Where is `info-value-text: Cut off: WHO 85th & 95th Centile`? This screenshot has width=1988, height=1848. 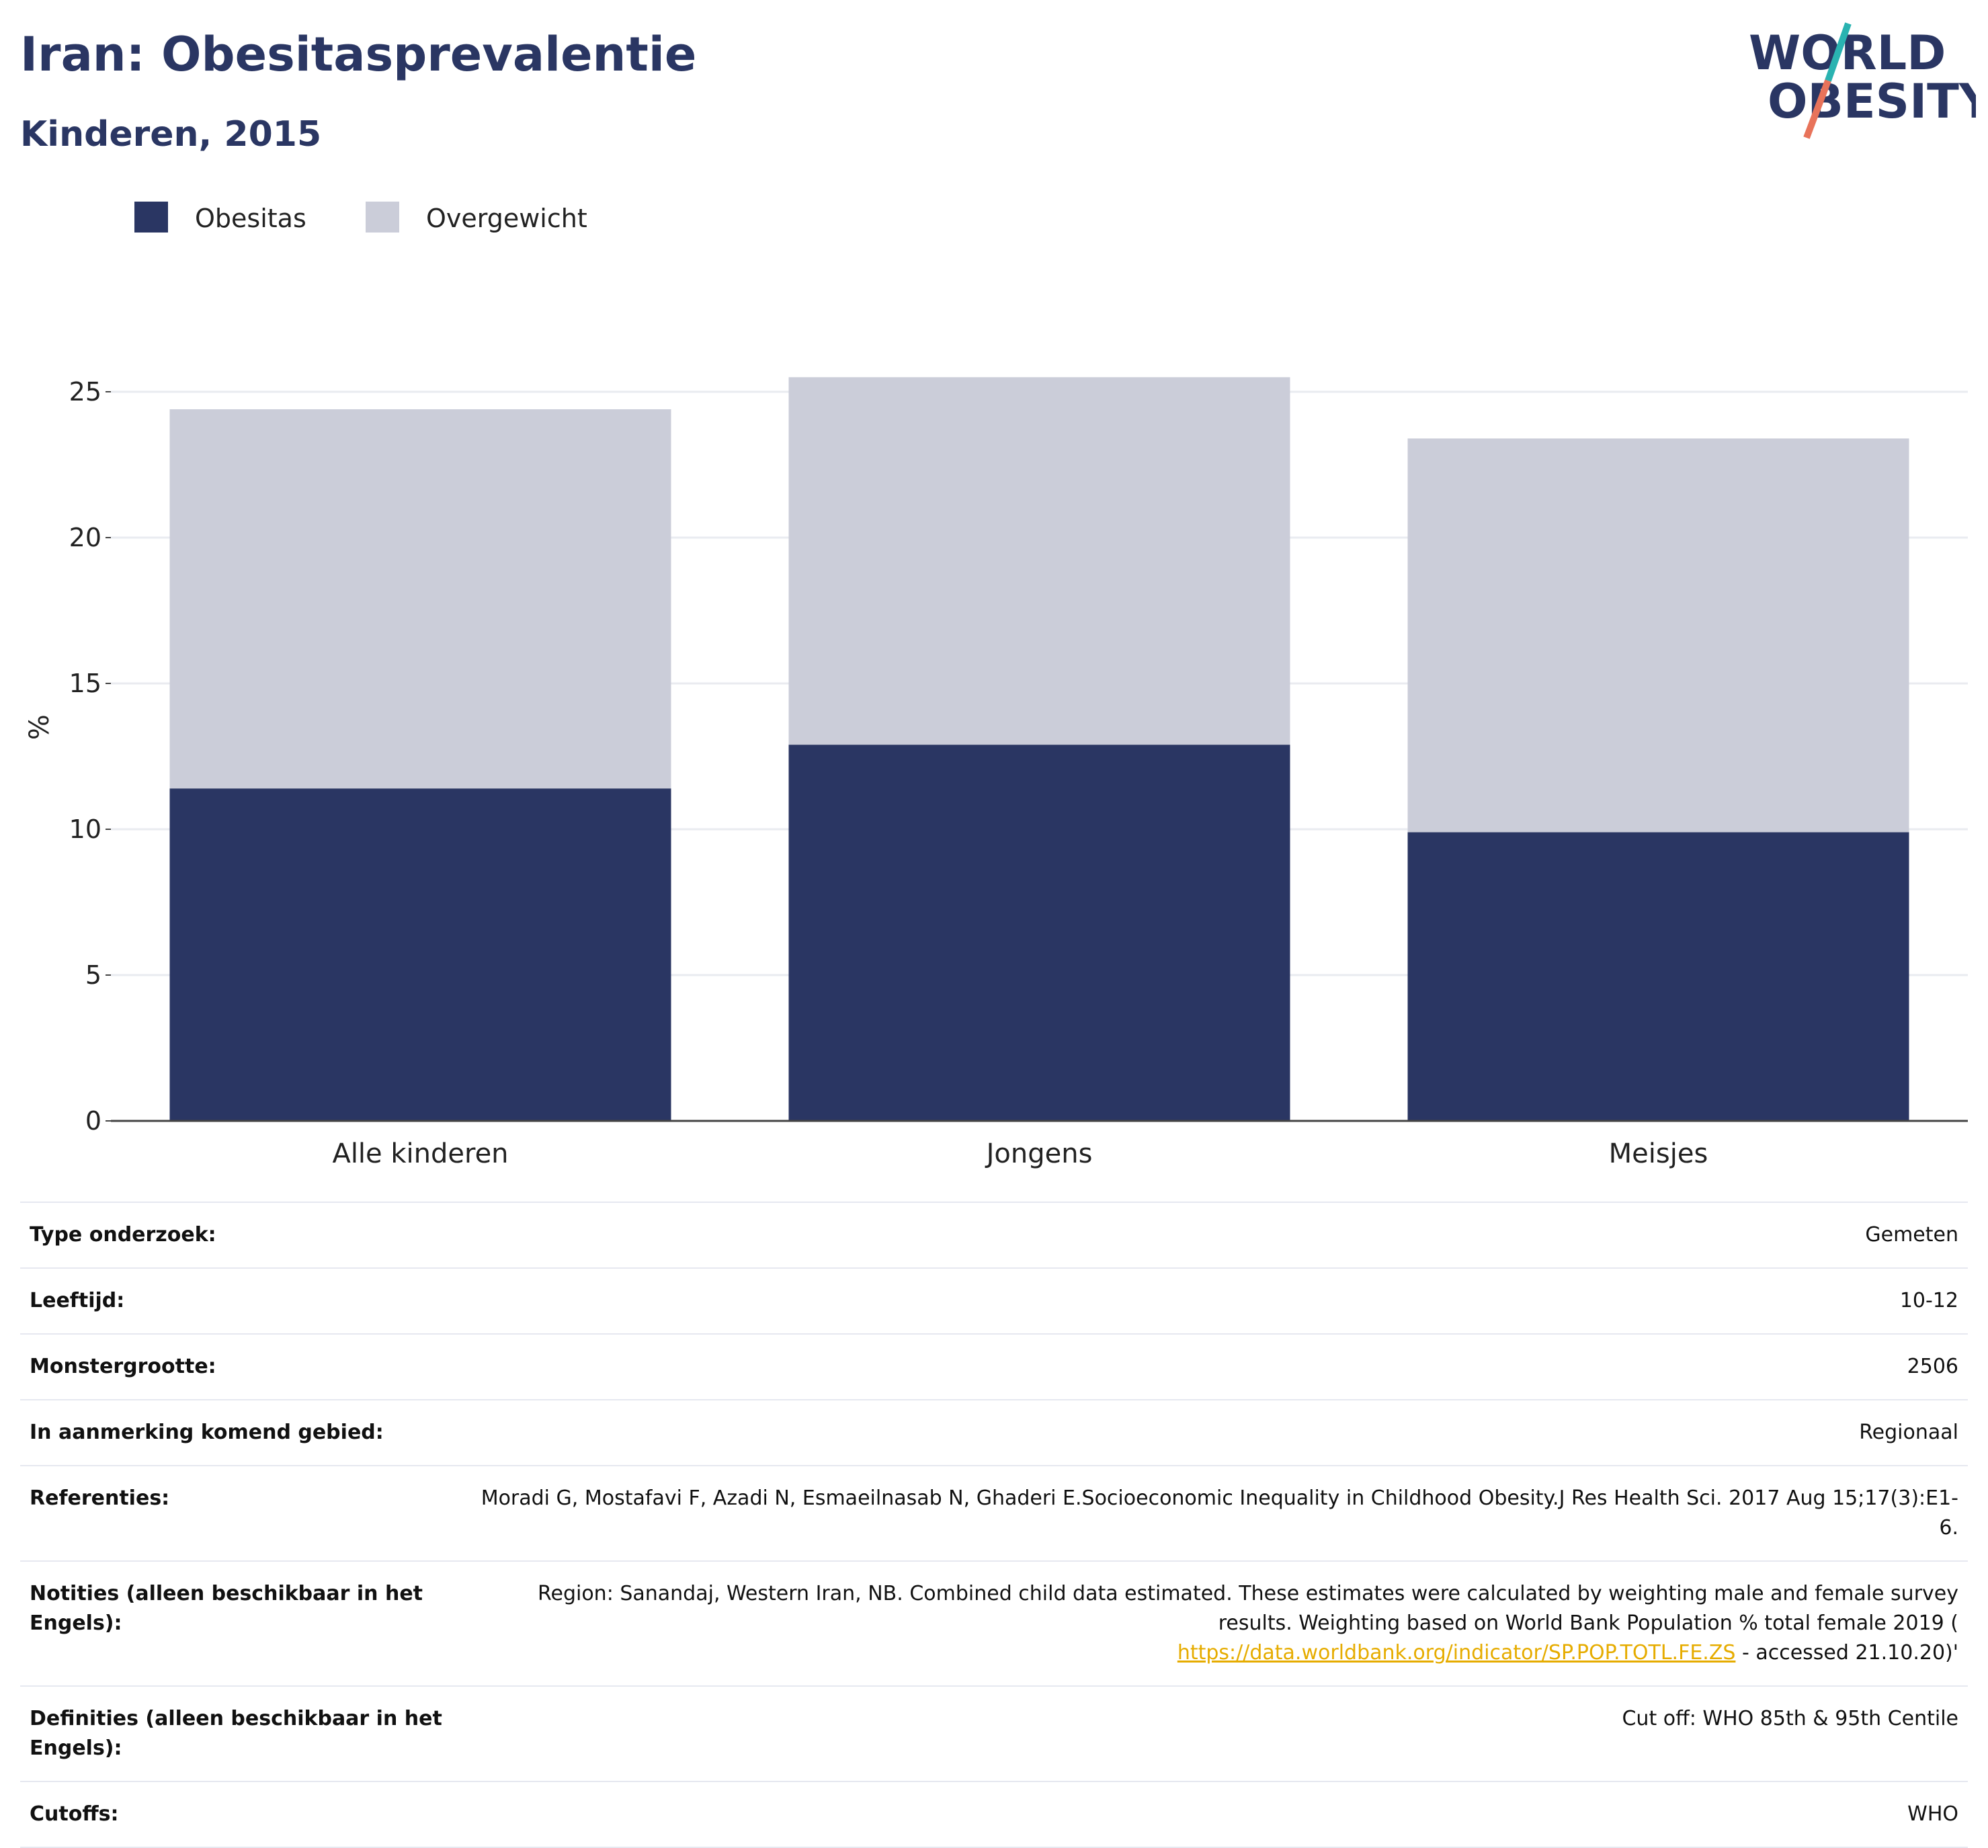 info-value-text: Cut off: WHO 85th & 95th Centile is located at coordinates (1790, 1718).